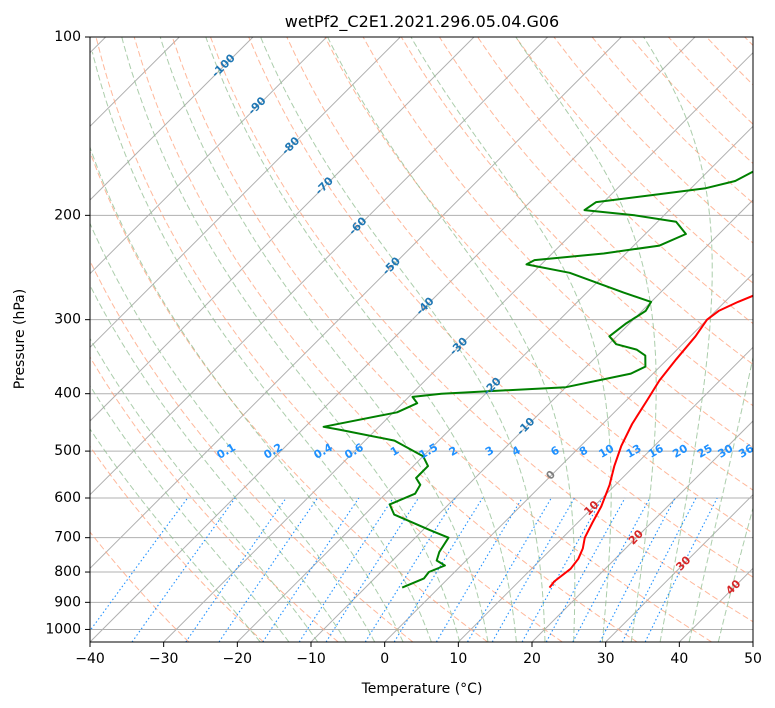  What do you see at coordinates (550, 475) in the screenshot?
I see `moist-adiabat-label: 0` at bounding box center [550, 475].